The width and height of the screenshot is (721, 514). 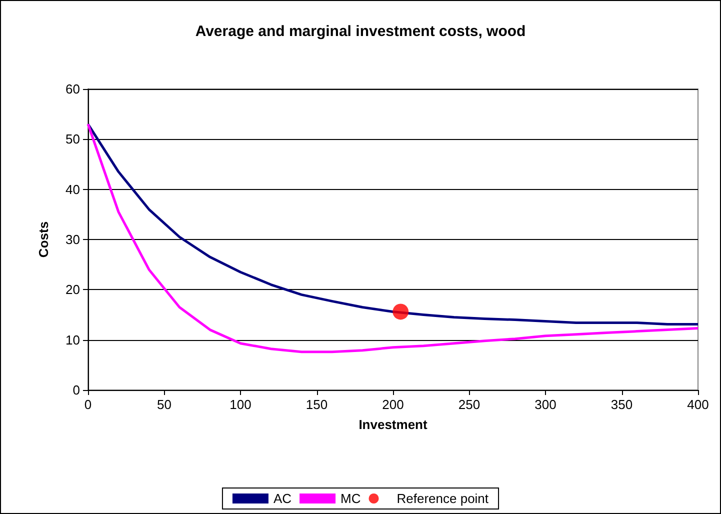 What do you see at coordinates (393, 404) in the screenshot?
I see `x-tick-label: 200` at bounding box center [393, 404].